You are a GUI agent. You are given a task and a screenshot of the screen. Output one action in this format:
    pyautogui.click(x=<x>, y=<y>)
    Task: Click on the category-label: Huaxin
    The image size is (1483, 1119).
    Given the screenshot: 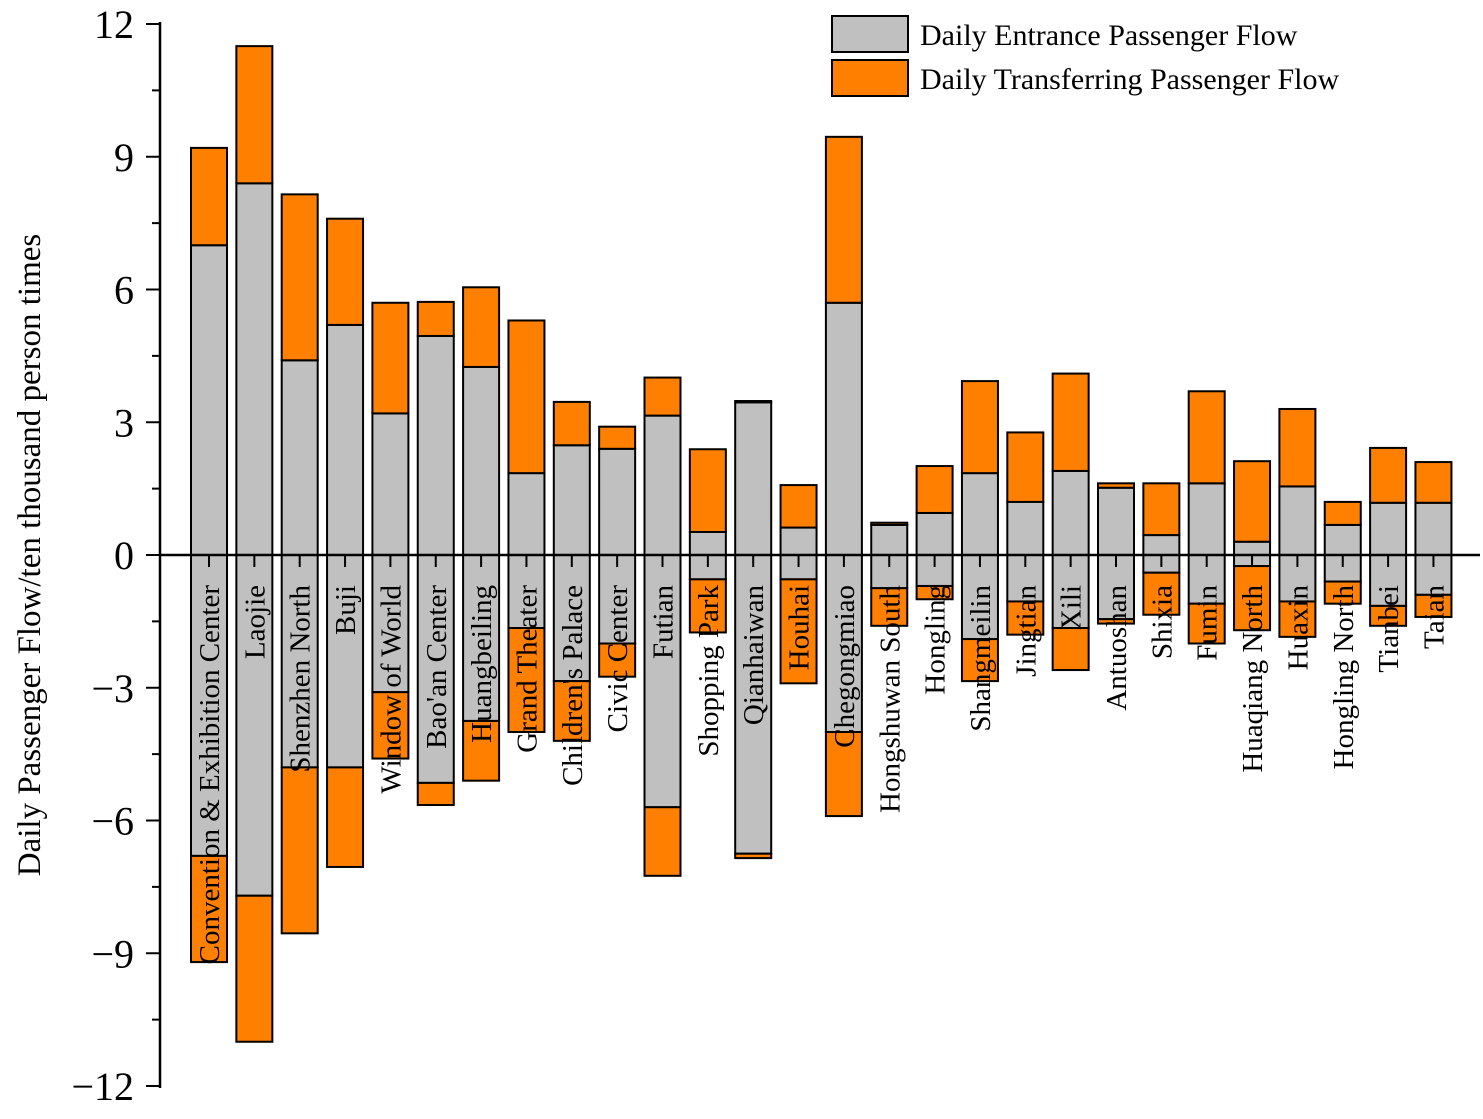 What is the action you would take?
    pyautogui.click(x=1298, y=628)
    